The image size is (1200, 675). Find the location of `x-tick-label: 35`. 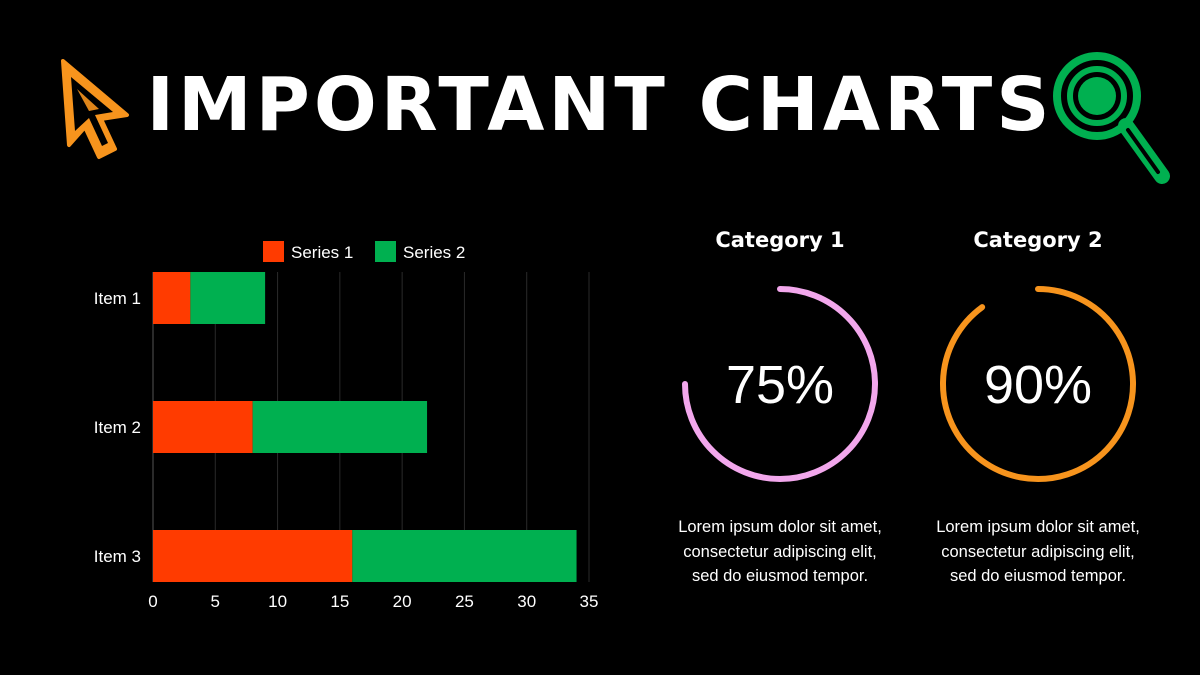

x-tick-label: 35 is located at coordinates (589, 601).